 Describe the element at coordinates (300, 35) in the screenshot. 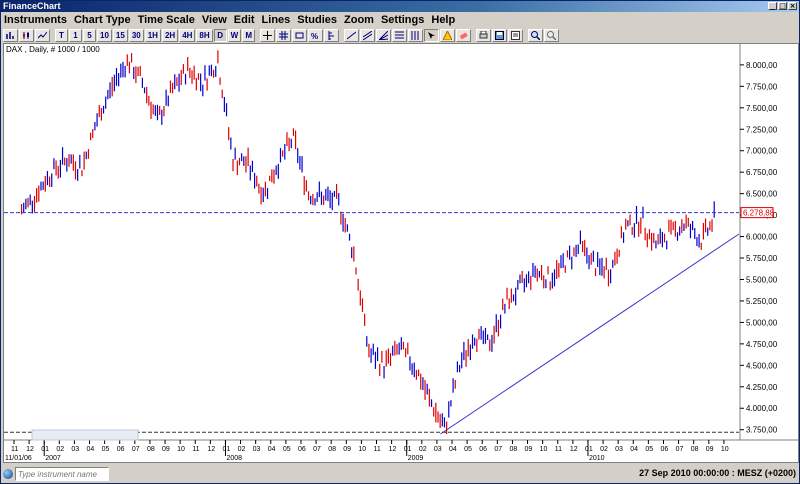

I see `price-label-icon` at that location.